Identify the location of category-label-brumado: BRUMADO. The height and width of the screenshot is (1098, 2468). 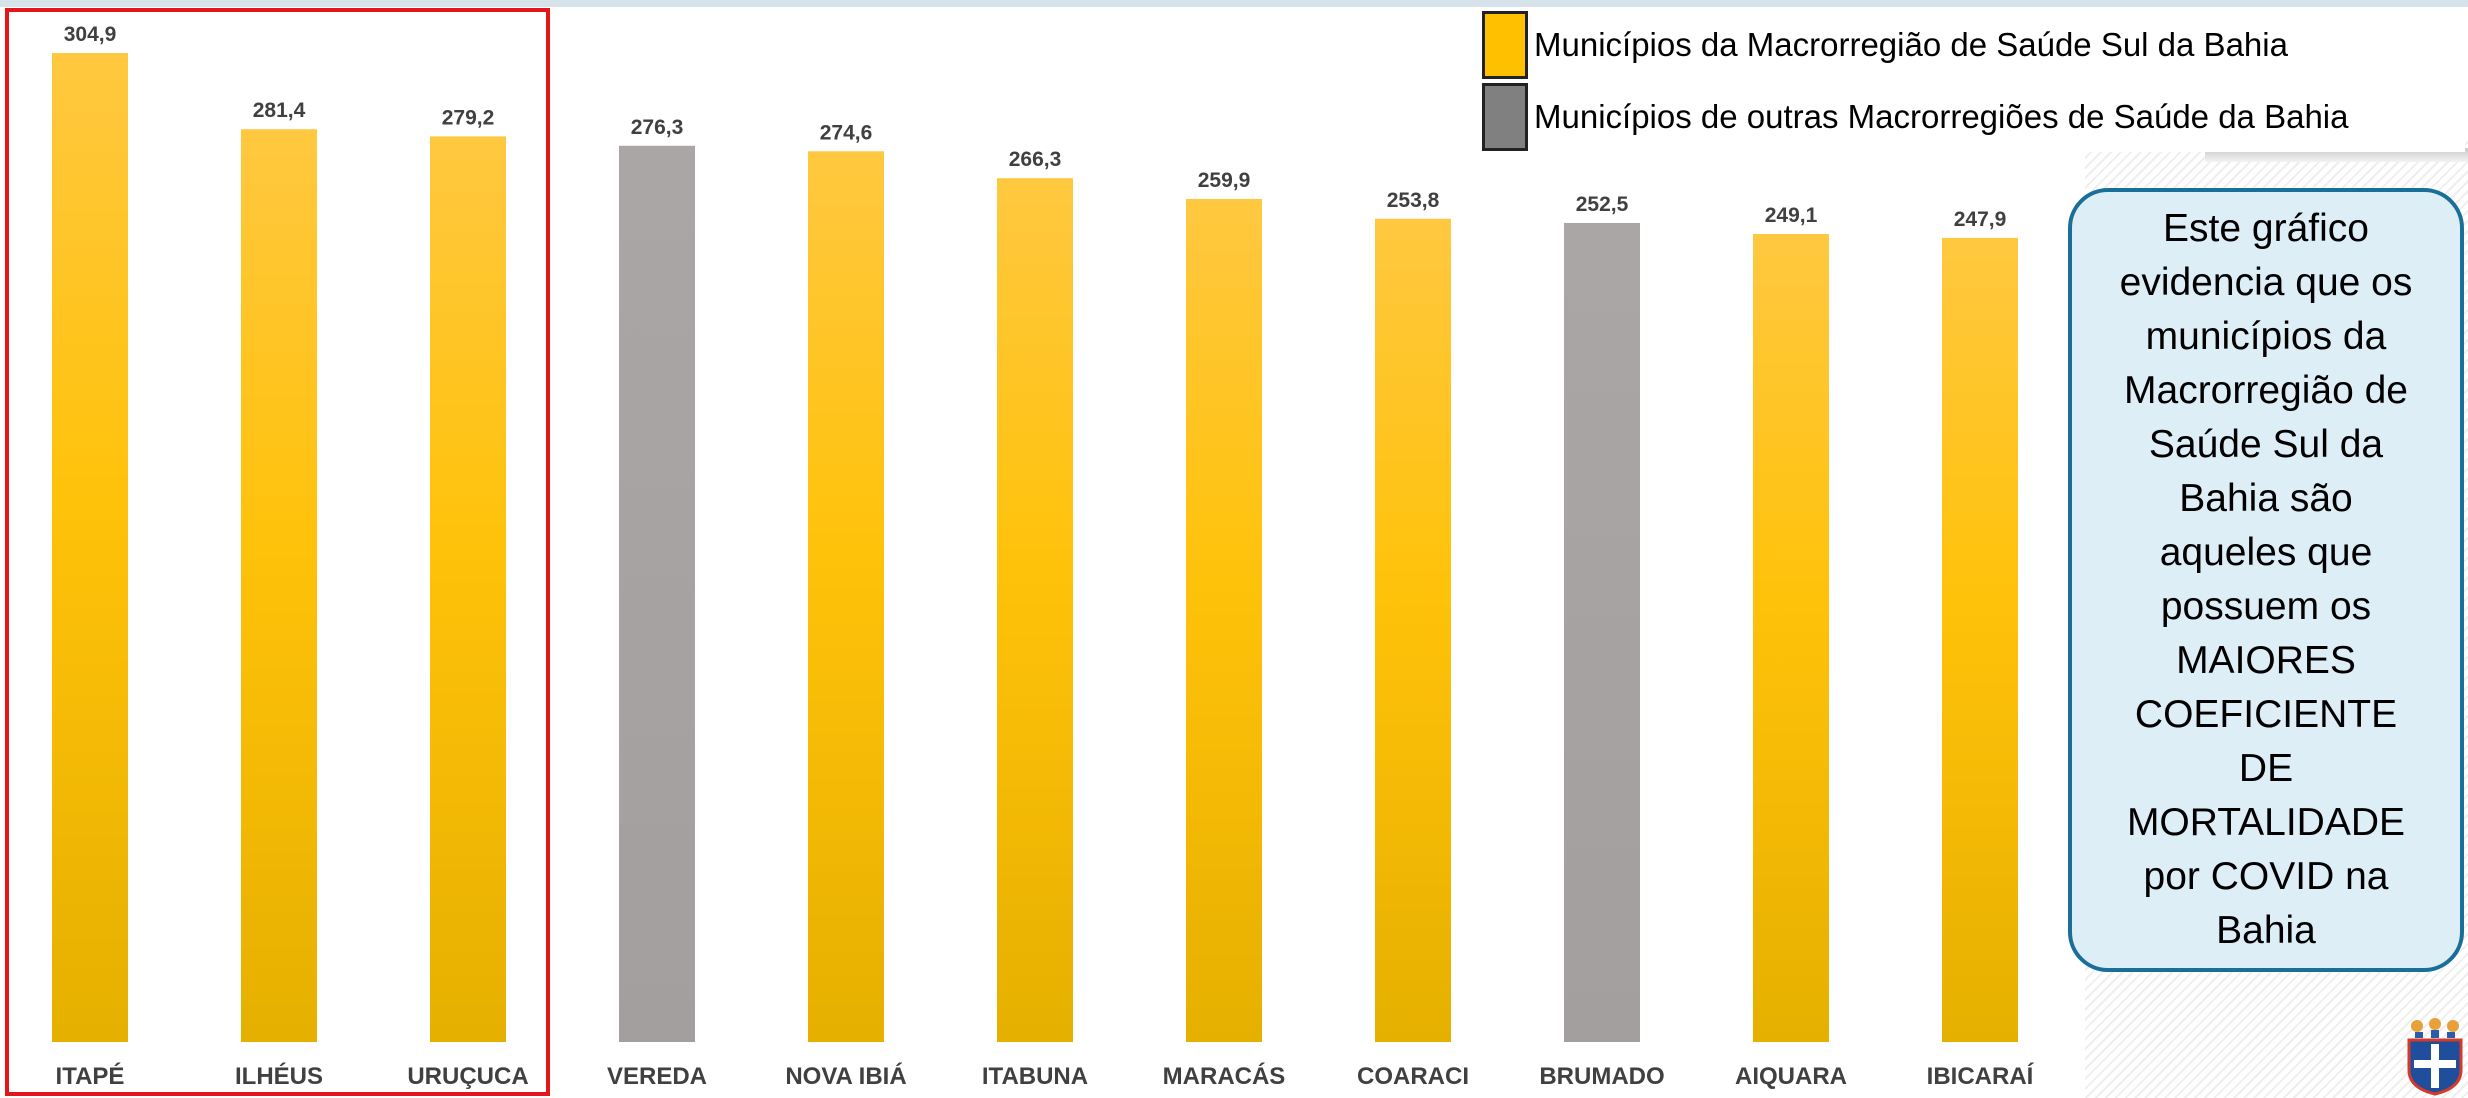
(1601, 1076).